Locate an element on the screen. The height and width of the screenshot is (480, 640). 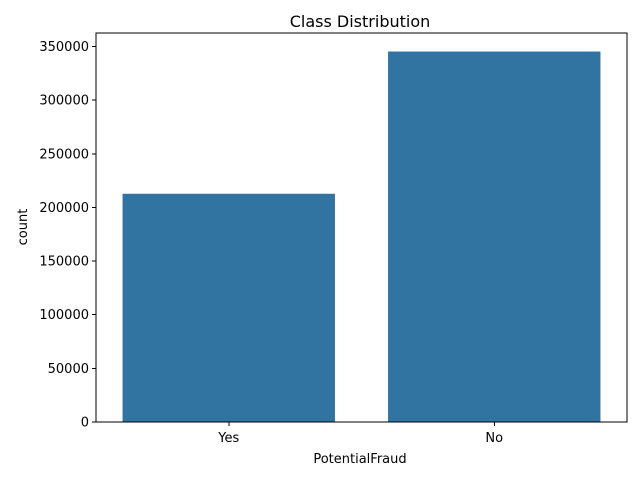
y-tick-label: 350000 is located at coordinates (64, 47).